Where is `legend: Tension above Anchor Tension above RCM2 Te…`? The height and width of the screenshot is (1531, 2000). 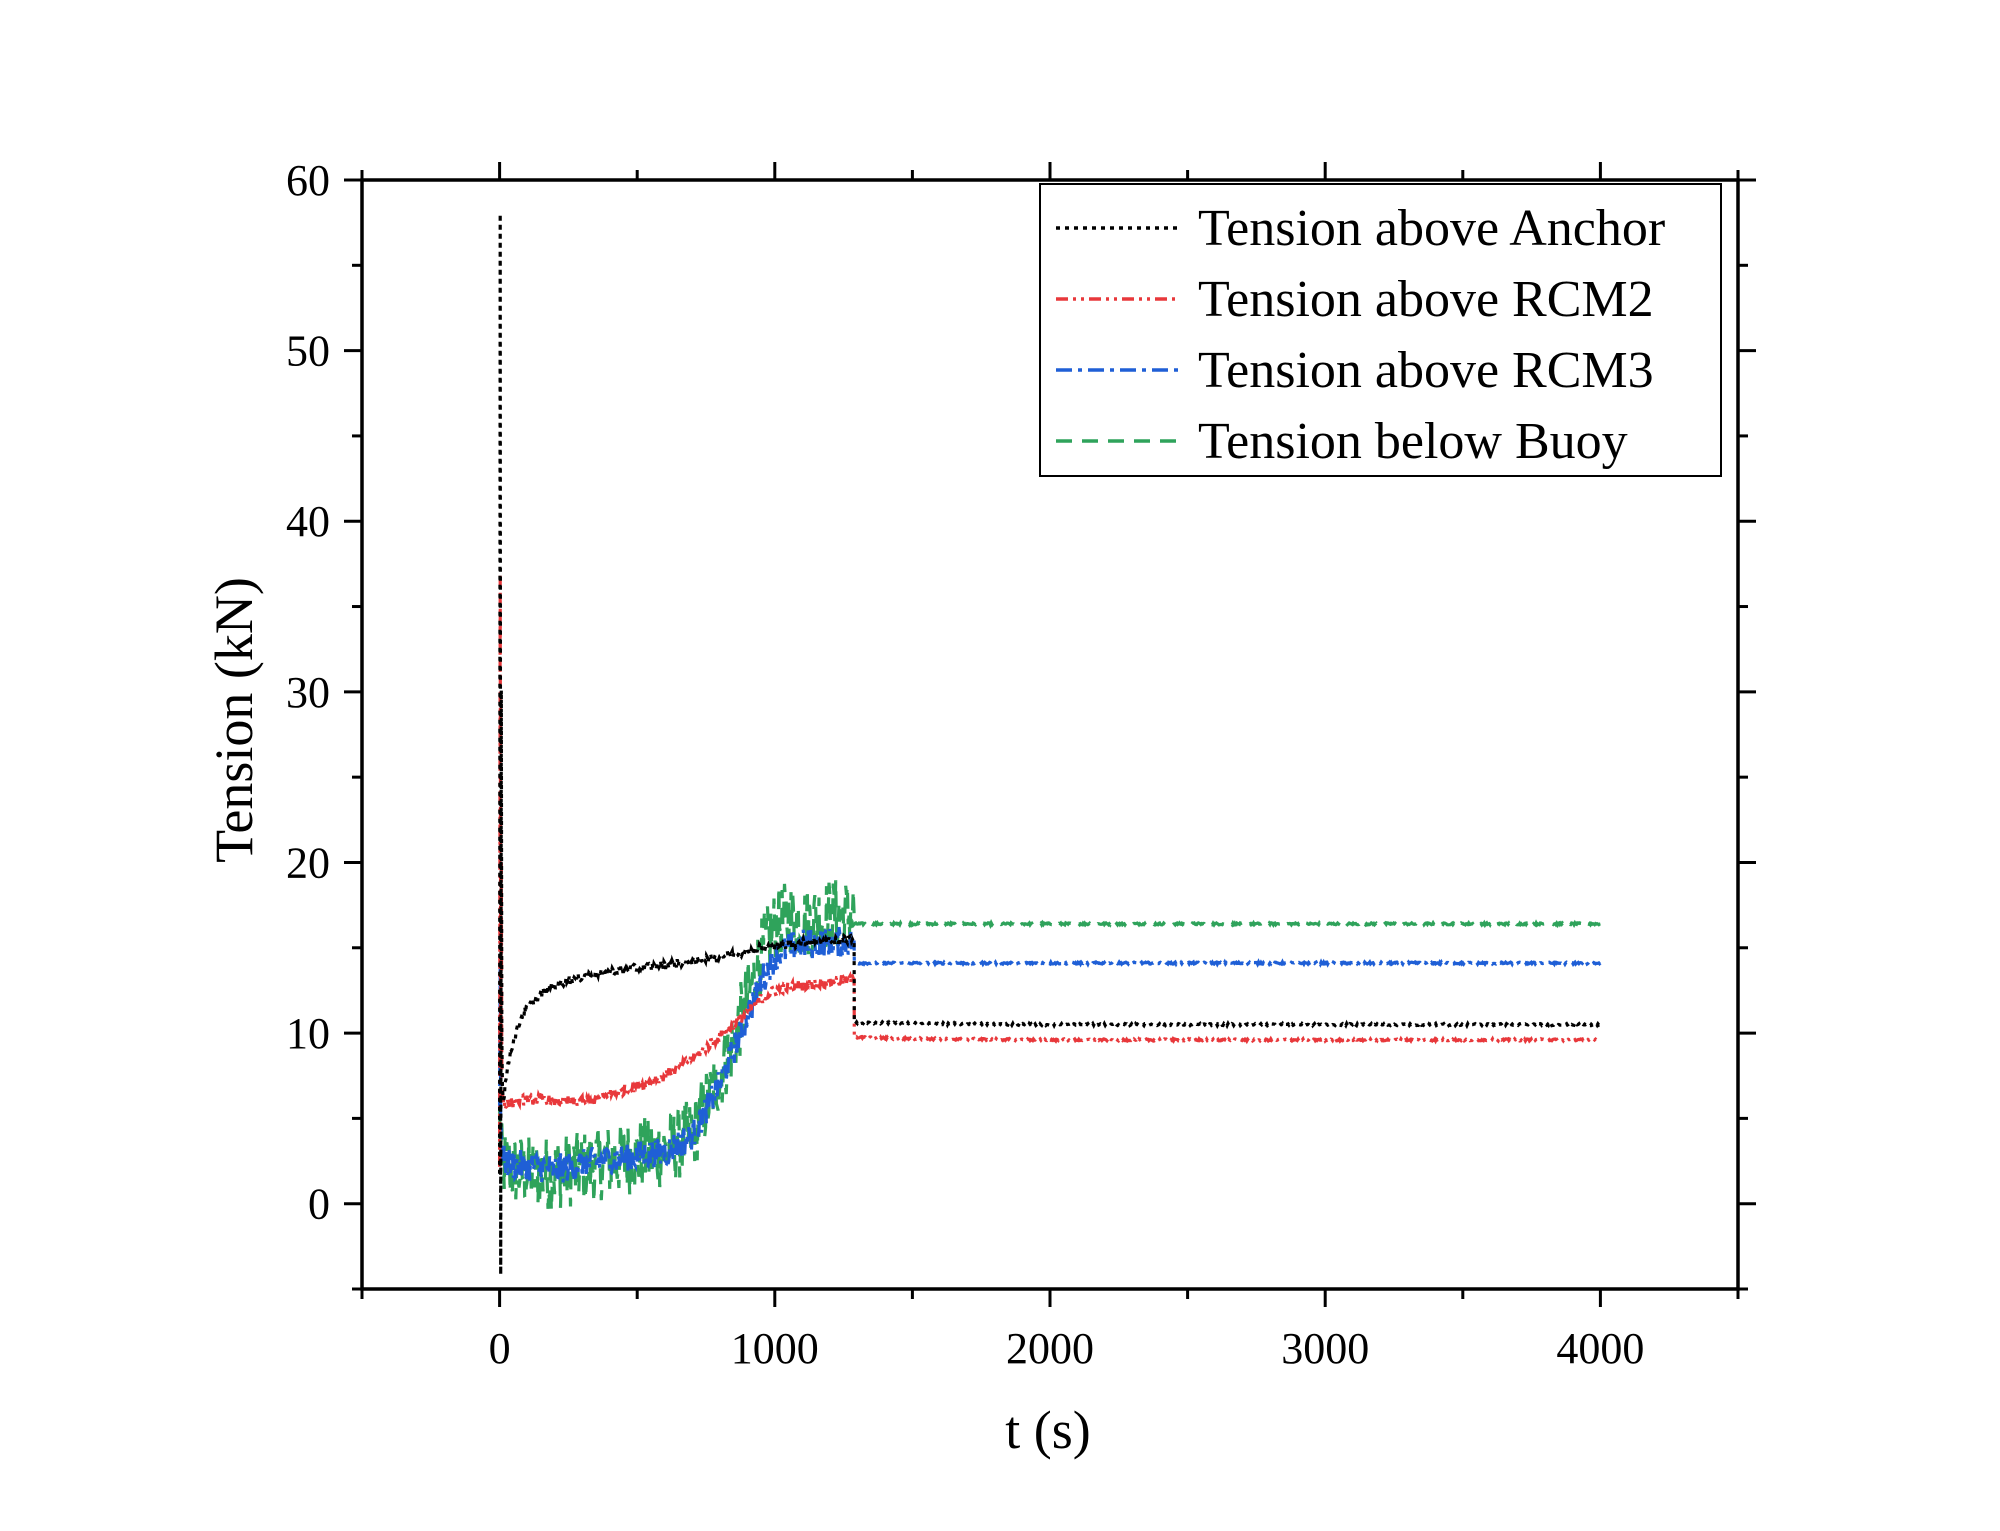 legend: Tension above Anchor Tension above RCM2 Te… is located at coordinates (1380, 330).